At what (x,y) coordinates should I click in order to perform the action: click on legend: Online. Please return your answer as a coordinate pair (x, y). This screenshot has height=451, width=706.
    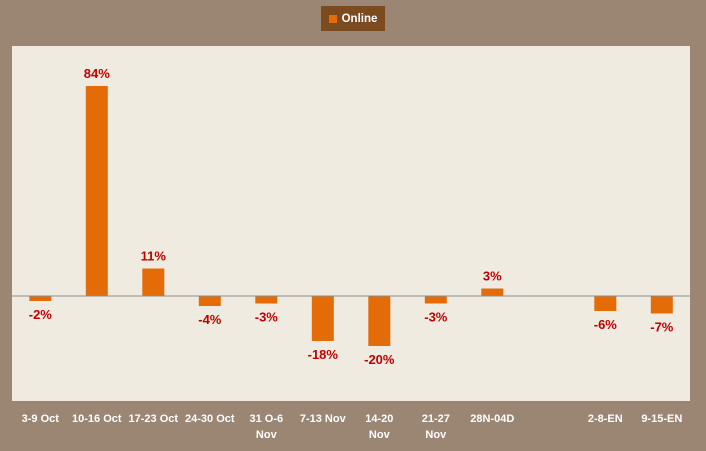
    Looking at the image, I should click on (353, 18).